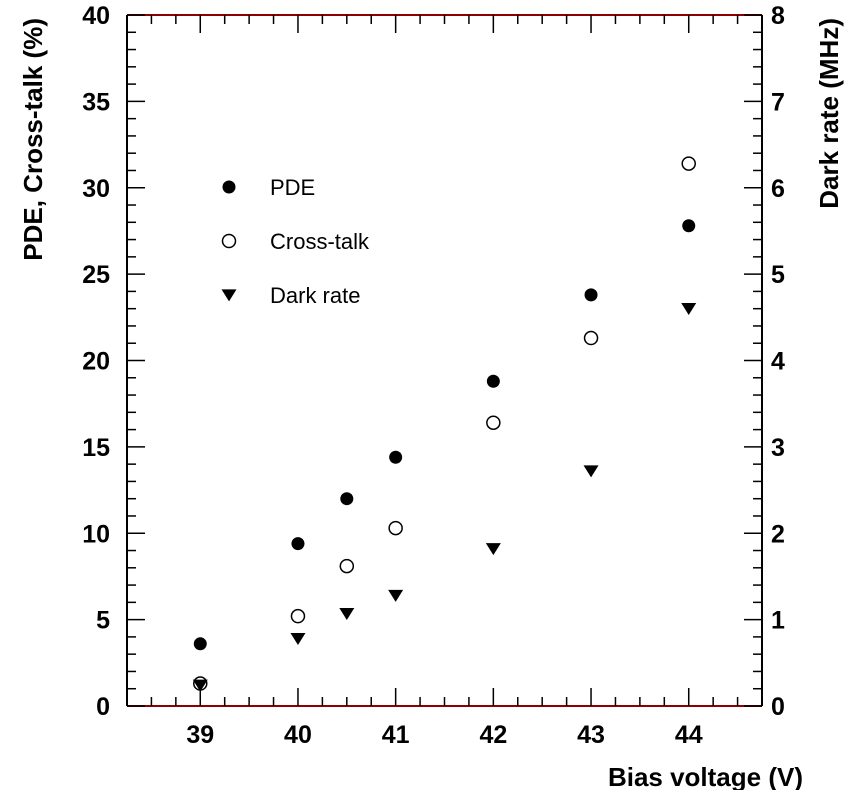 The width and height of the screenshot is (848, 790). What do you see at coordinates (268, 187) in the screenshot?
I see `legend-item: PDE` at bounding box center [268, 187].